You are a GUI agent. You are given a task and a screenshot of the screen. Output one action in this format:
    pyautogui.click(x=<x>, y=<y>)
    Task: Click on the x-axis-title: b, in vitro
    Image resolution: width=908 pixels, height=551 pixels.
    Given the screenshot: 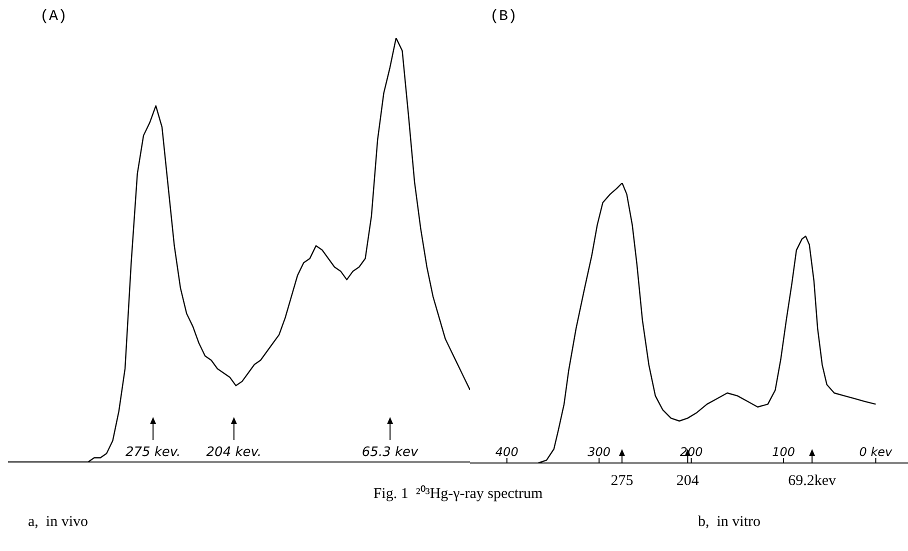 What is the action you would take?
    pyautogui.click(x=729, y=522)
    